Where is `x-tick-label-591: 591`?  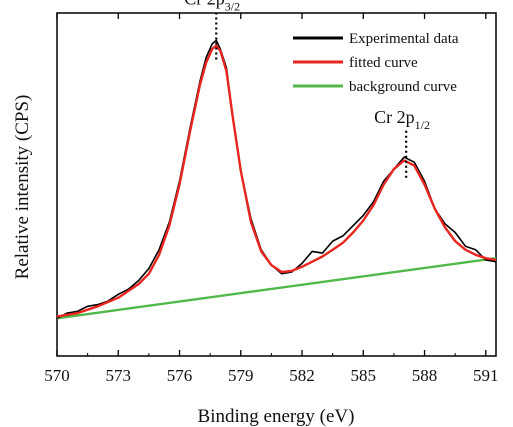
x-tick-label-591: 591 is located at coordinates (486, 375).